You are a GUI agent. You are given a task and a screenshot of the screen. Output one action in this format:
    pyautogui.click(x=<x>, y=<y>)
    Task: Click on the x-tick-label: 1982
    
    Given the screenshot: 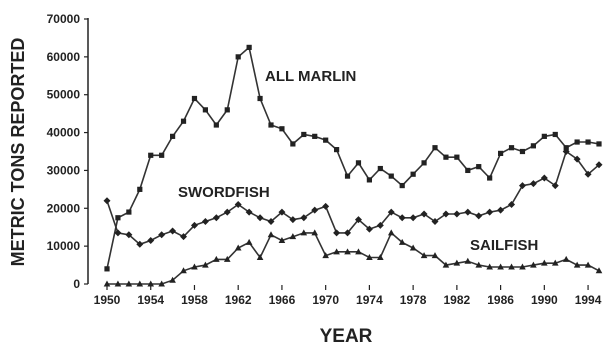 What is the action you would take?
    pyautogui.click(x=457, y=300)
    